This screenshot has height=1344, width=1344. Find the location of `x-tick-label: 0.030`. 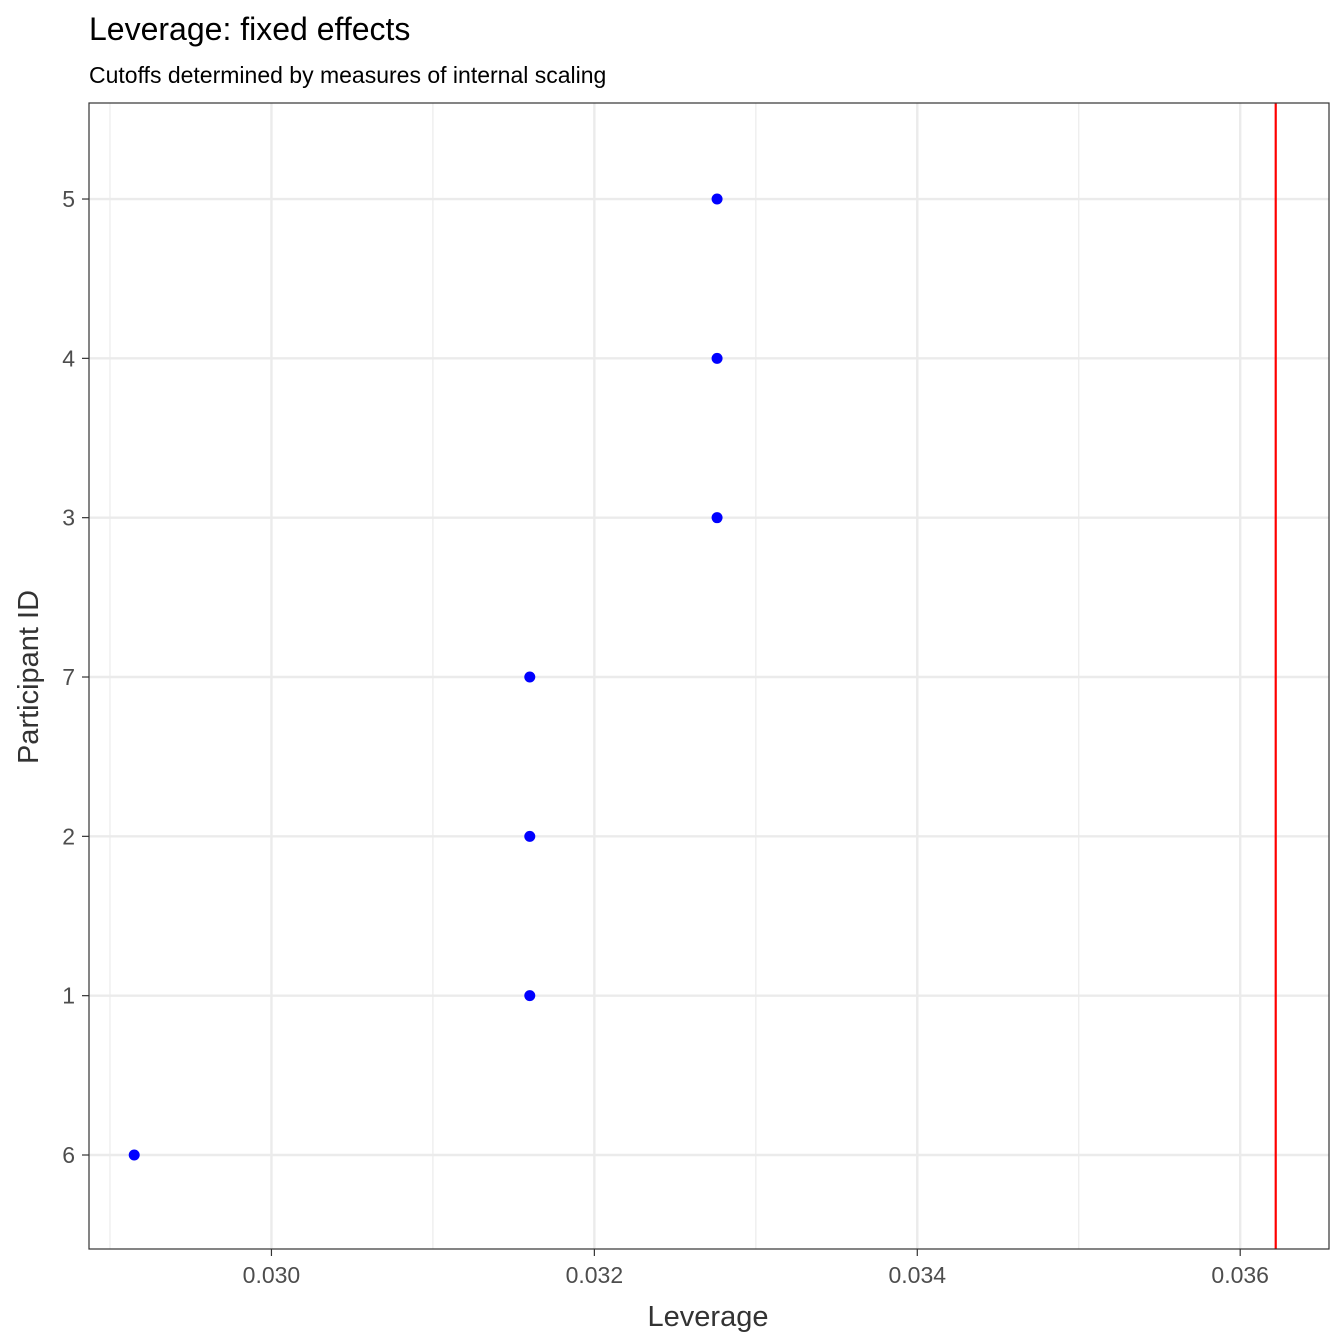

x-tick-label: 0.030 is located at coordinates (272, 1275).